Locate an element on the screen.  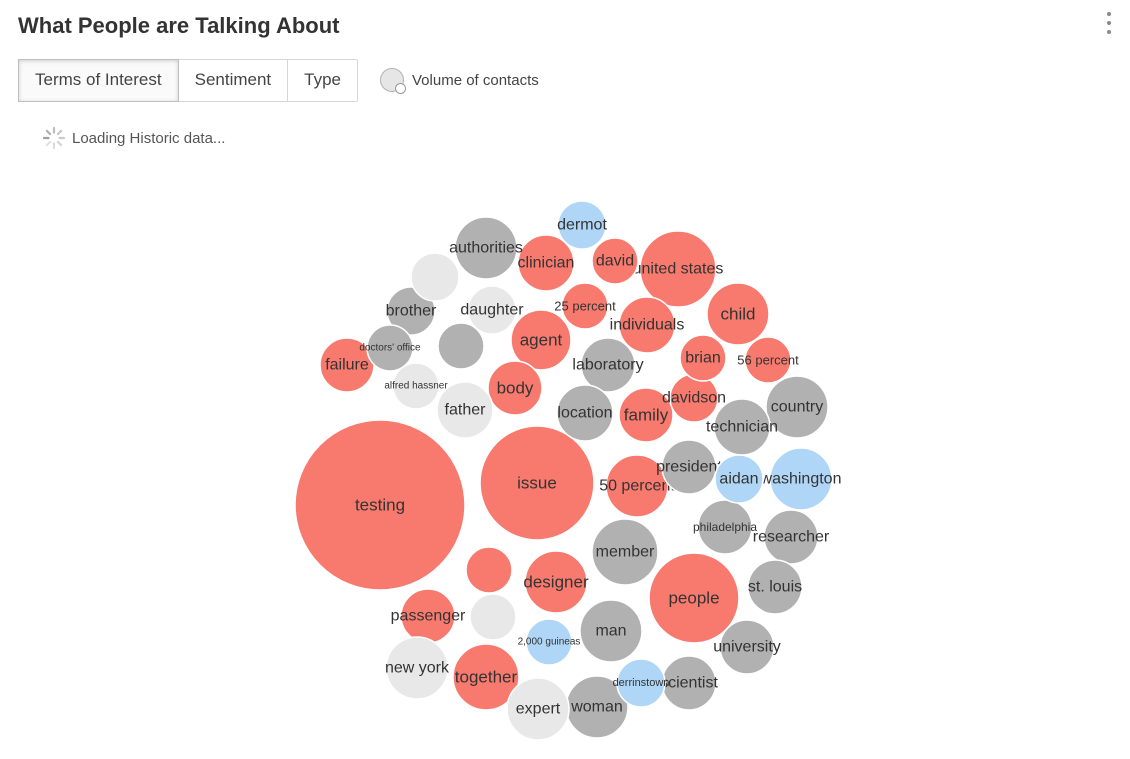
bubble: location is located at coordinates (585, 413).